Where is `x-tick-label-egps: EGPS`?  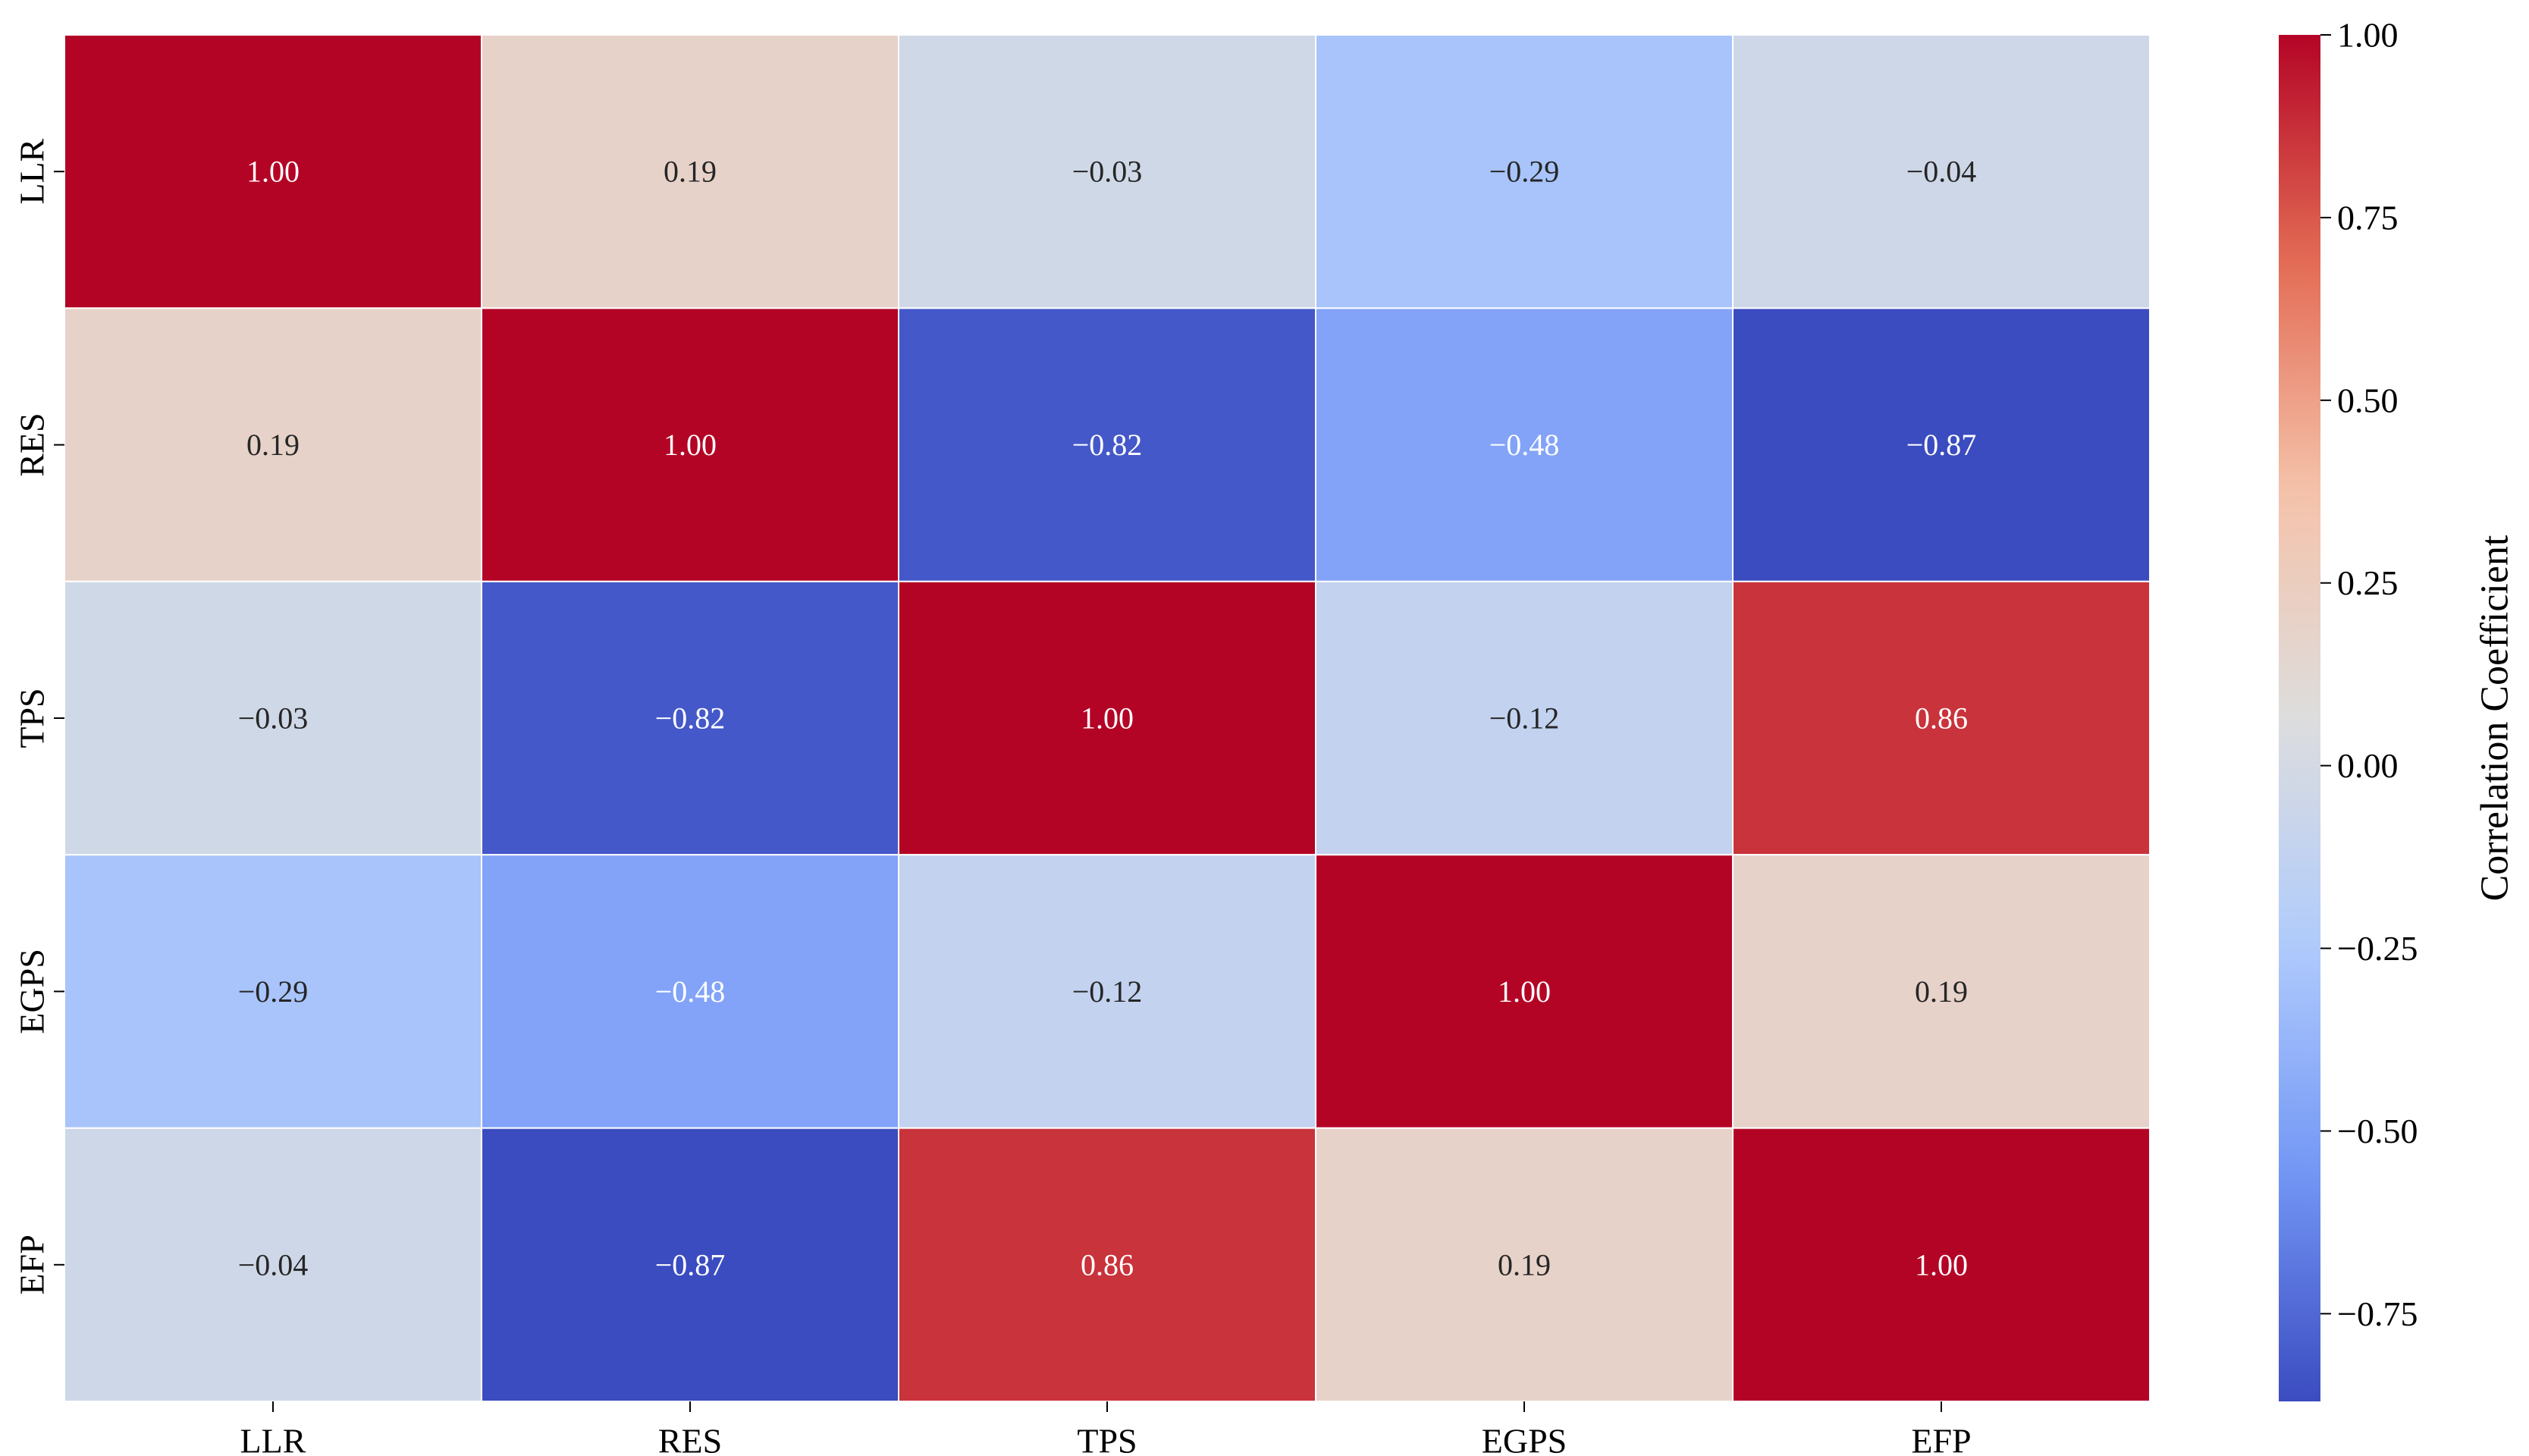 x-tick-label-egps: EGPS is located at coordinates (1524, 1439).